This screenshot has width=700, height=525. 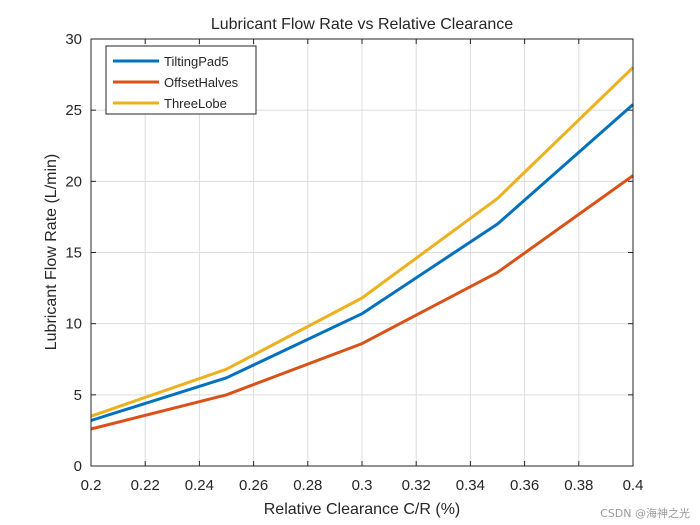 I want to click on y-tick-label: 30, so click(x=73, y=39).